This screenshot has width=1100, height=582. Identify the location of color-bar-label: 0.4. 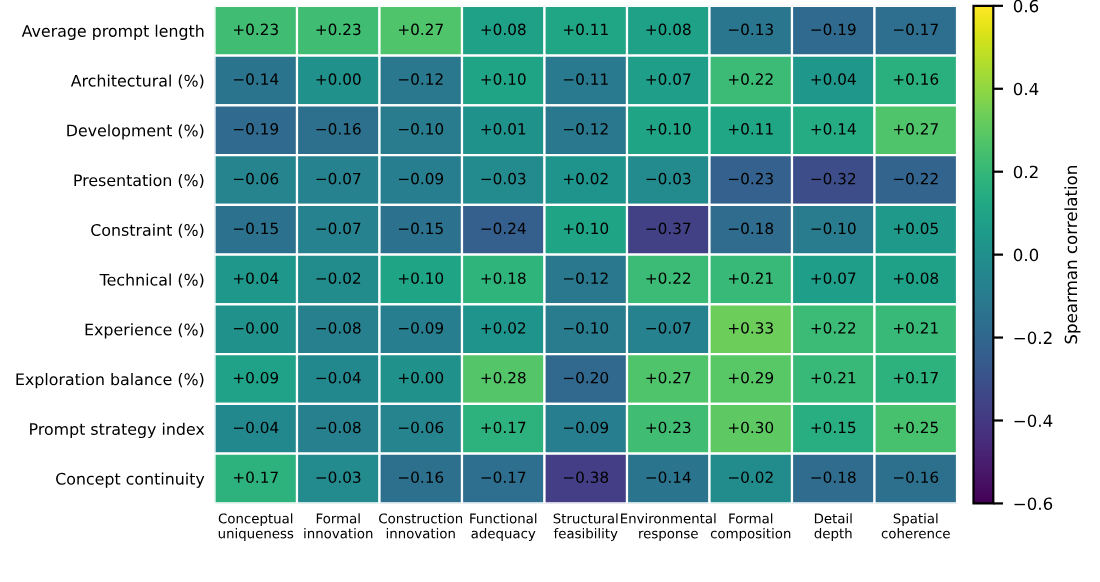
(1026, 89).